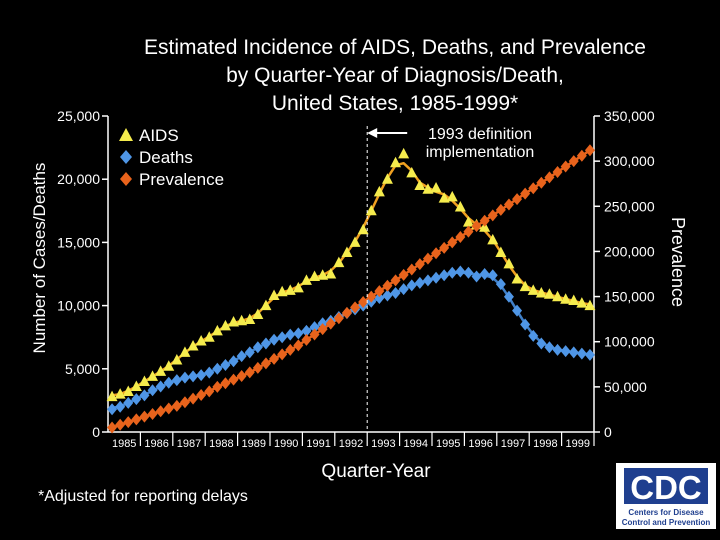  Describe the element at coordinates (666, 487) in the screenshot. I see `logo-letters: CDC` at that location.